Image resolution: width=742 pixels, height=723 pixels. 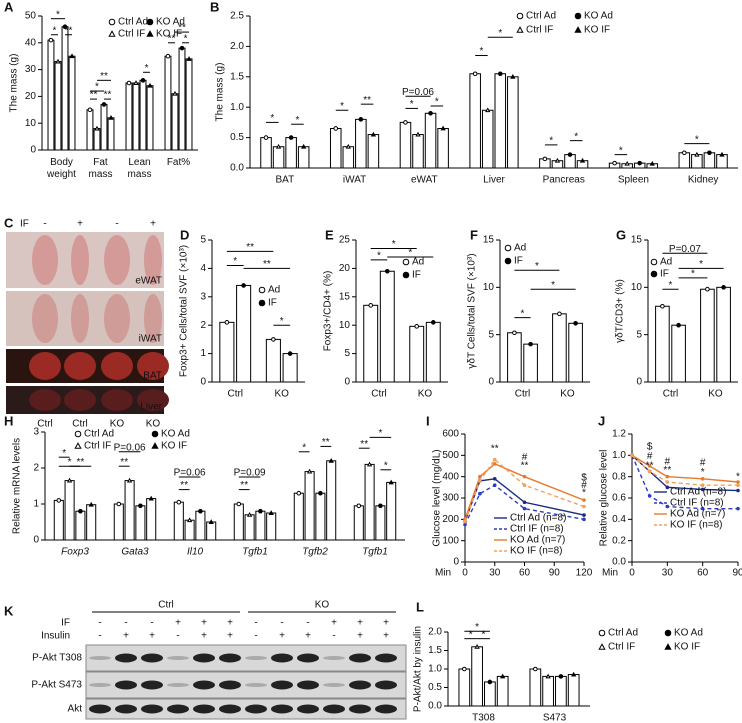 What do you see at coordinates (45, 424) in the screenshot?
I see `group-label: Ctrl` at bounding box center [45, 424].